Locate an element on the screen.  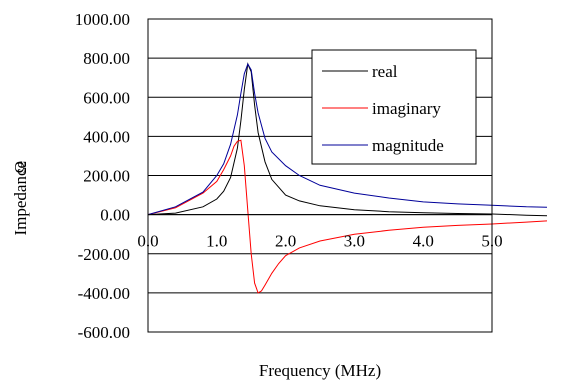
y-axis-title: Impedance is located at coordinates (20, 198).